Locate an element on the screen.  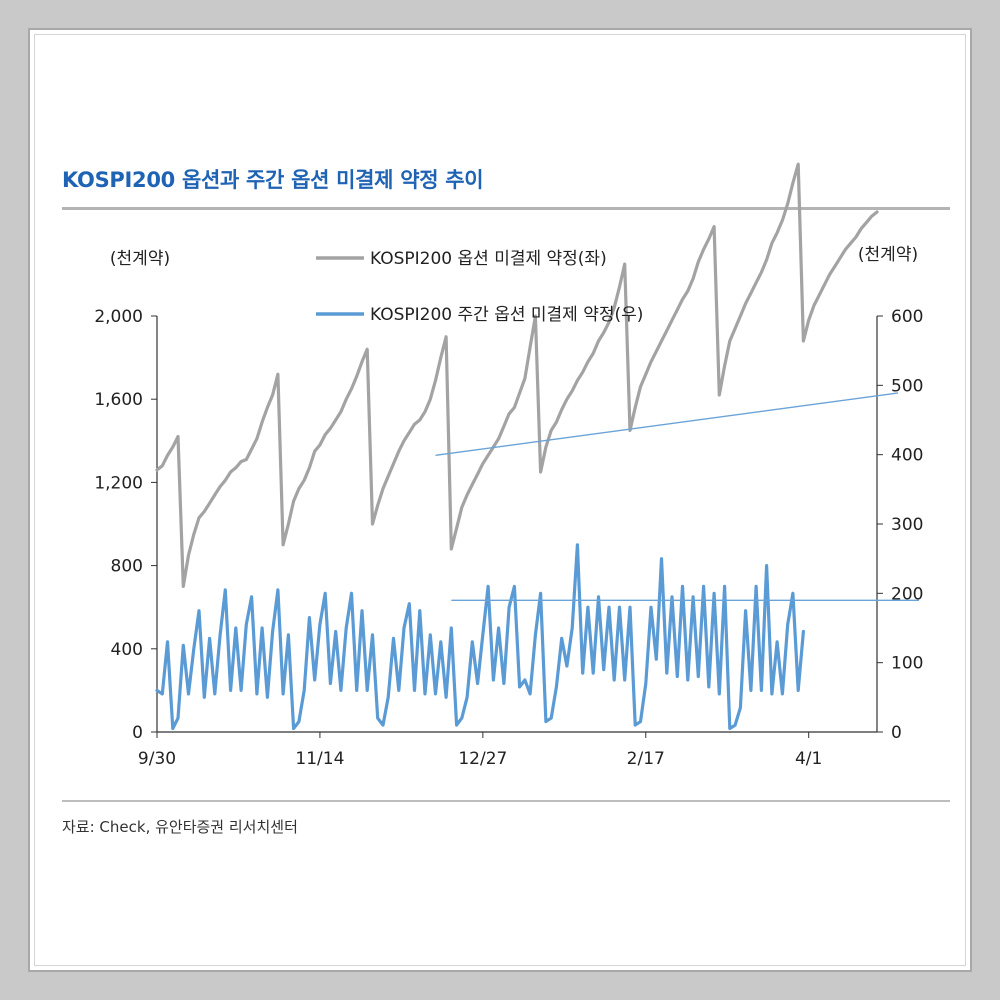
left-tick-label: 1,600 is located at coordinates (118, 400).